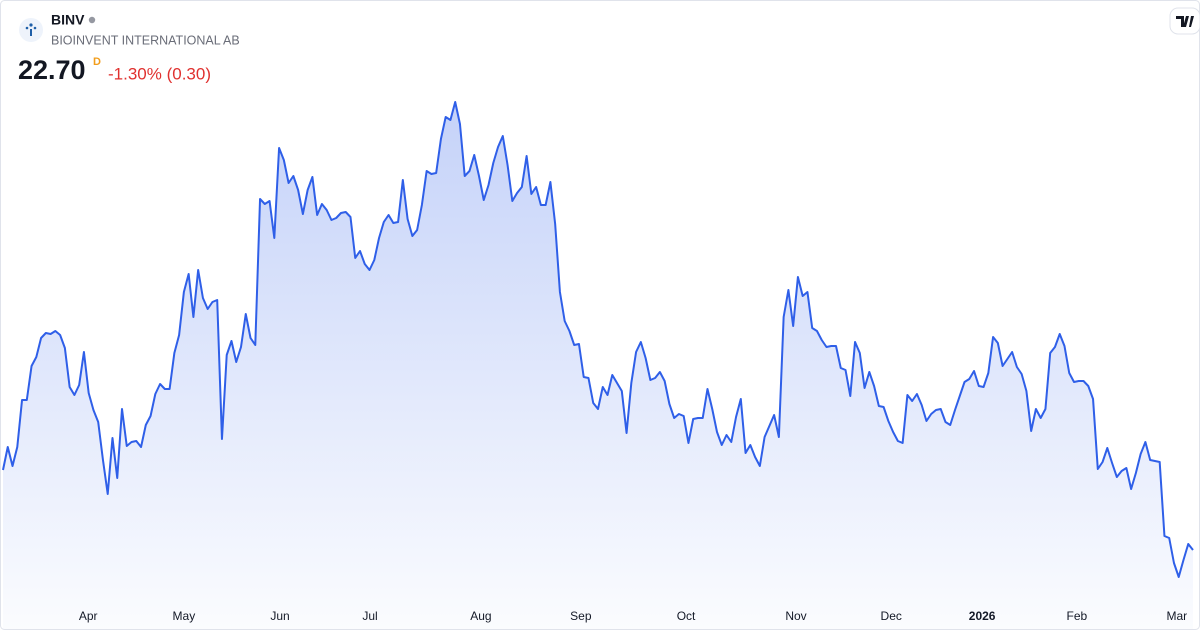 Image resolution: width=1200 pixels, height=630 pixels. I want to click on last-price: 22.70, so click(52, 70).